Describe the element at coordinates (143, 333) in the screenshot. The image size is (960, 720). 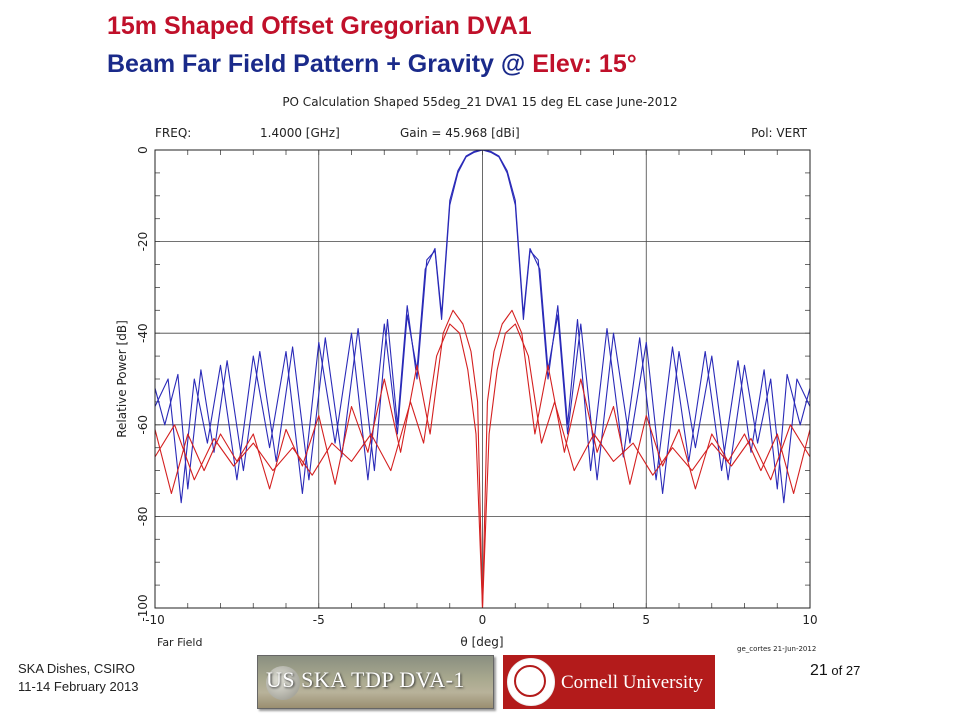
I see `y-tick-label: -40` at that location.